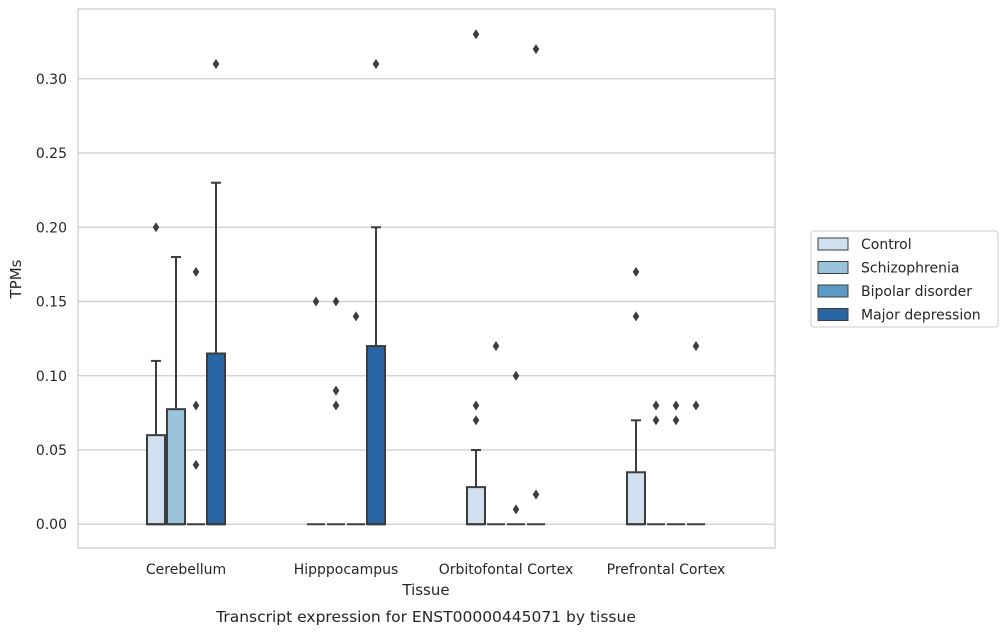 The width and height of the screenshot is (1007, 634). Describe the element at coordinates (51, 228) in the screenshot. I see `y-tick-label: 0.20` at that location.